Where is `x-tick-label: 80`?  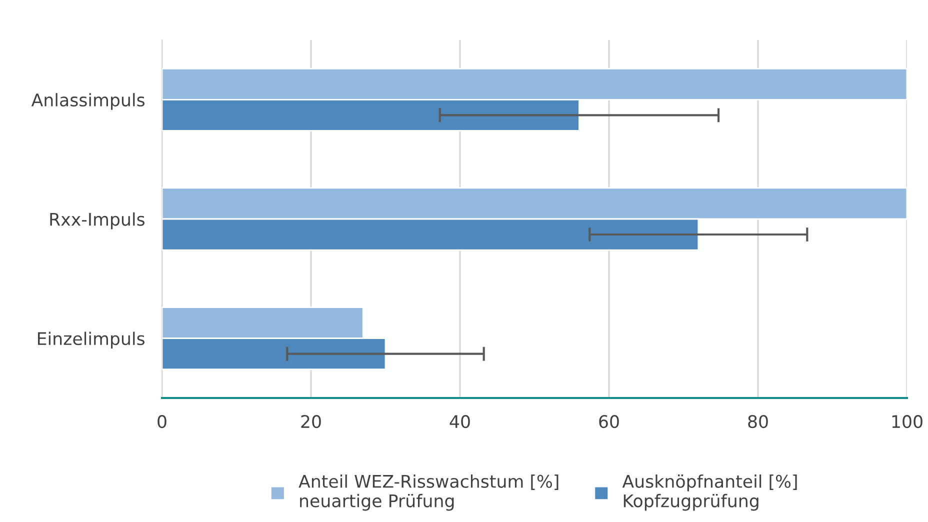
x-tick-label: 80 is located at coordinates (758, 421).